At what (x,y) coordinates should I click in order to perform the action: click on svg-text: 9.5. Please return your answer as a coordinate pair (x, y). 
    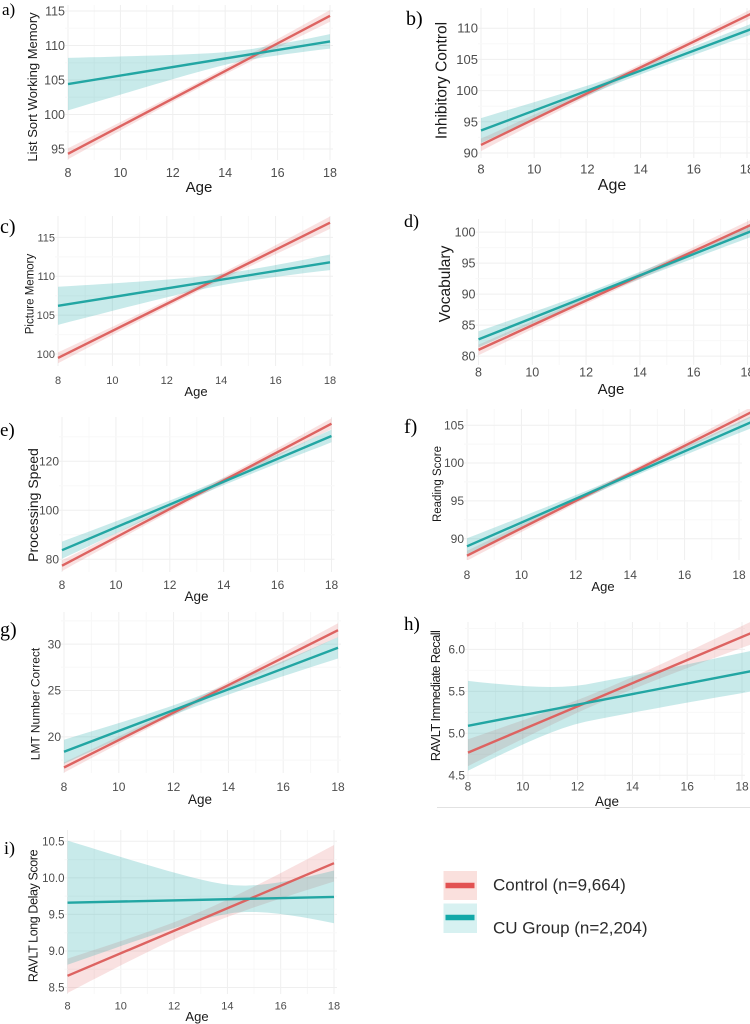
    Looking at the image, I should click on (57, 915).